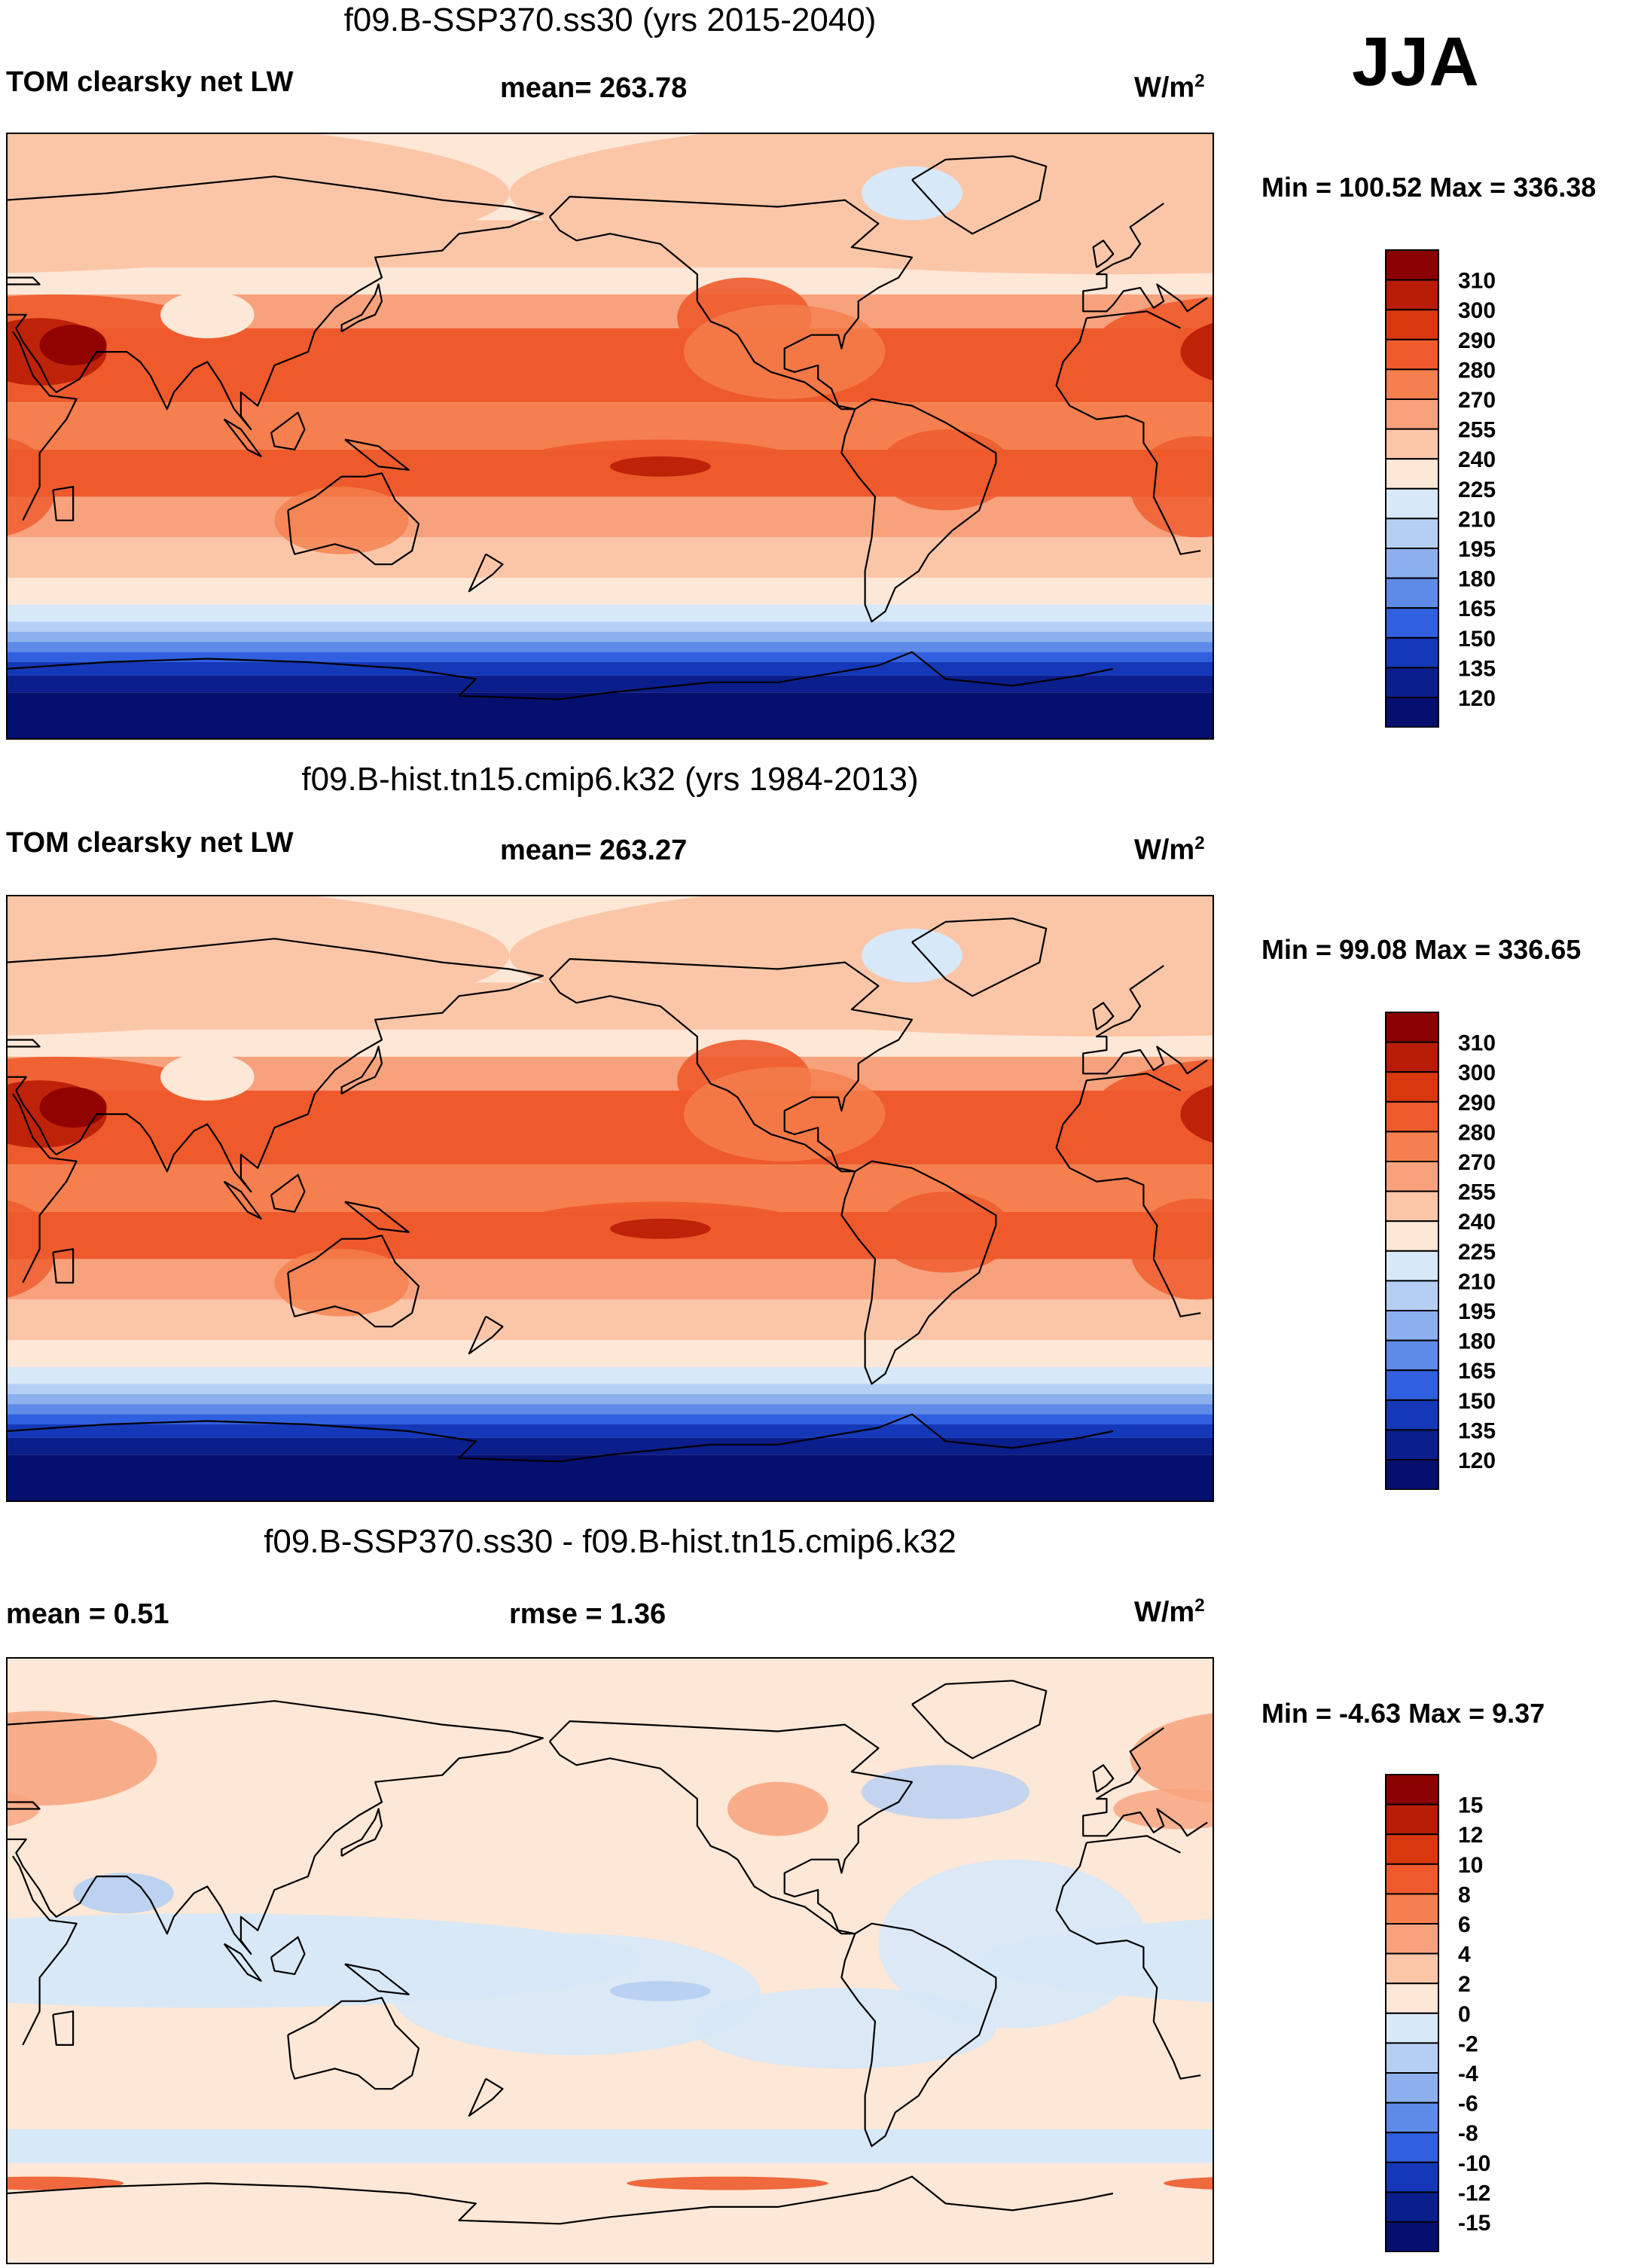 This screenshot has width=1632, height=2268. What do you see at coordinates (354, 519) in the screenshot?
I see `coastline-australia` at bounding box center [354, 519].